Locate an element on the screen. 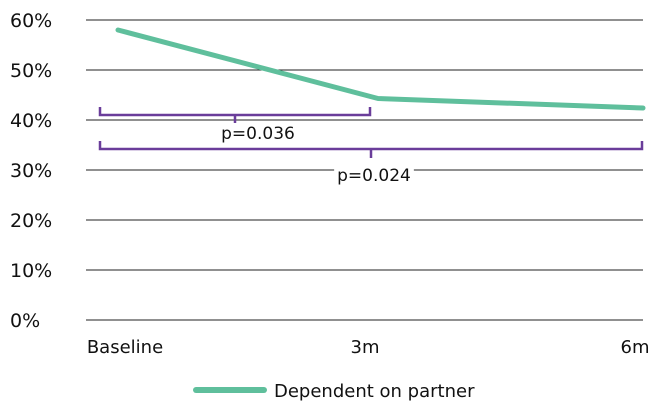 The width and height of the screenshot is (651, 405). x-tick-label: 3m is located at coordinates (365, 347).